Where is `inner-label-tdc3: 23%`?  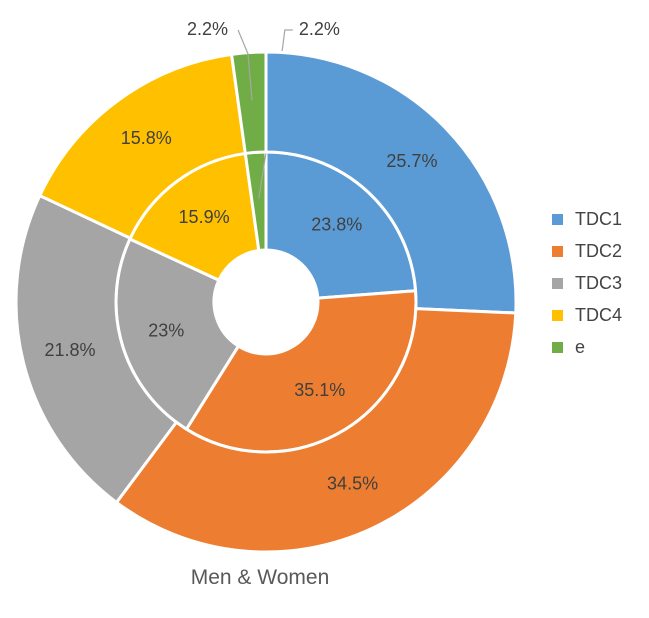 inner-label-tdc3: 23% is located at coordinates (166, 330).